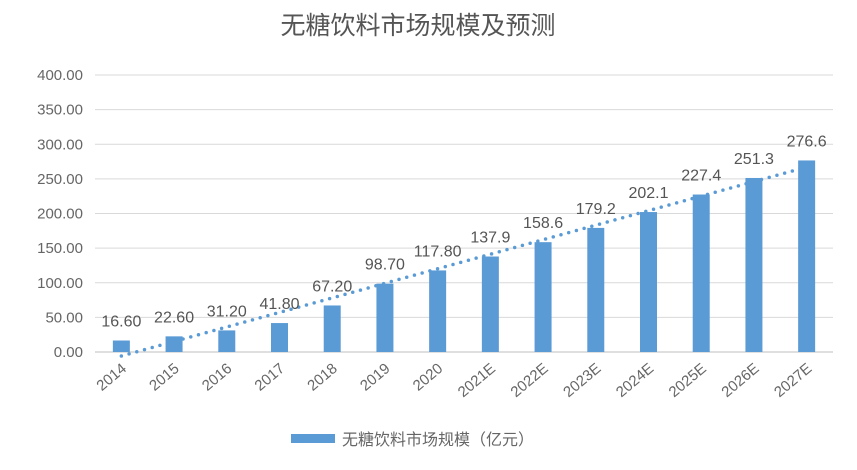 This screenshot has width=857, height=470. What do you see at coordinates (60, 179) in the screenshot?
I see `y-tick-label: 250.00` at bounding box center [60, 179].